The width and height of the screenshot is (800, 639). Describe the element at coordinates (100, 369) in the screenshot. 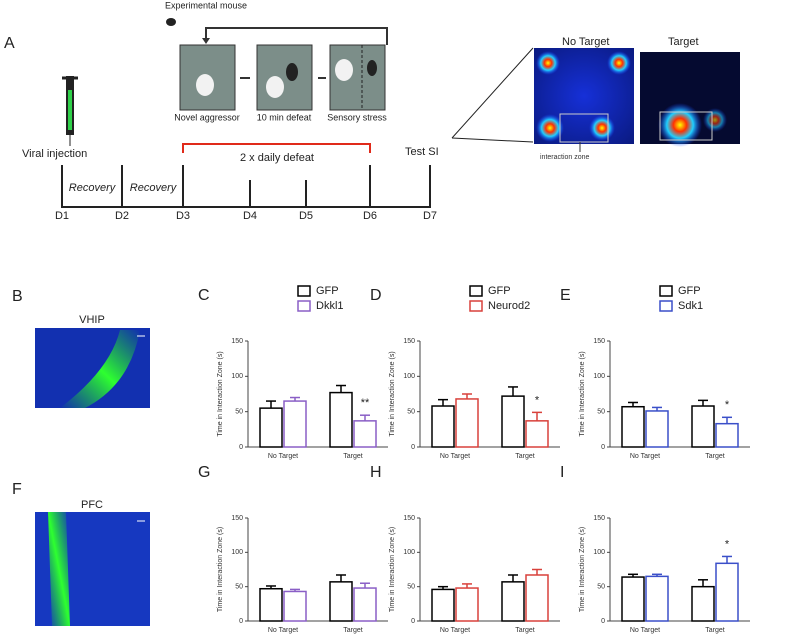

I see `fluorescence` at that location.